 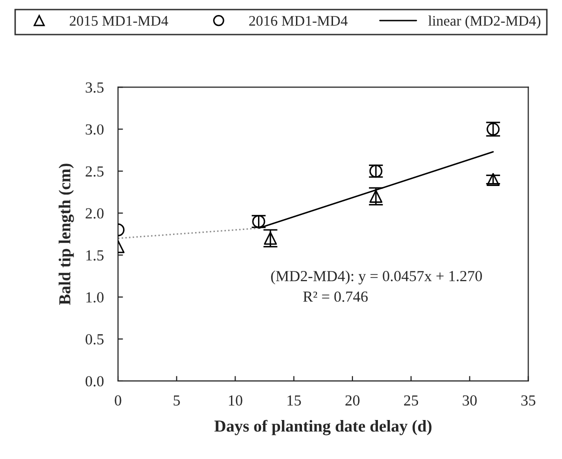 I want to click on annotation: R² = 0.746, so click(x=335, y=296).